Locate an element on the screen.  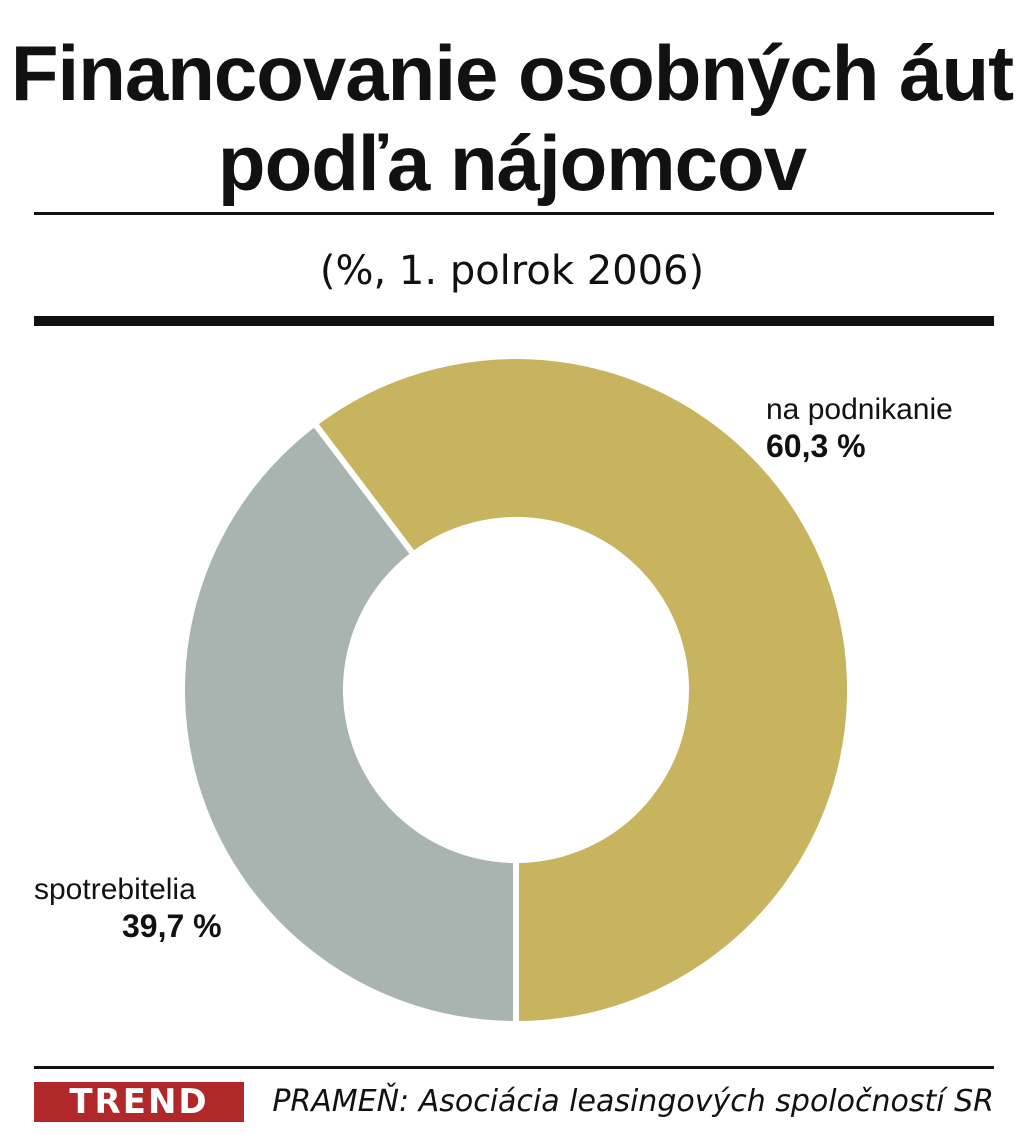
label-business-name: na podnikanie is located at coordinates (859, 409).